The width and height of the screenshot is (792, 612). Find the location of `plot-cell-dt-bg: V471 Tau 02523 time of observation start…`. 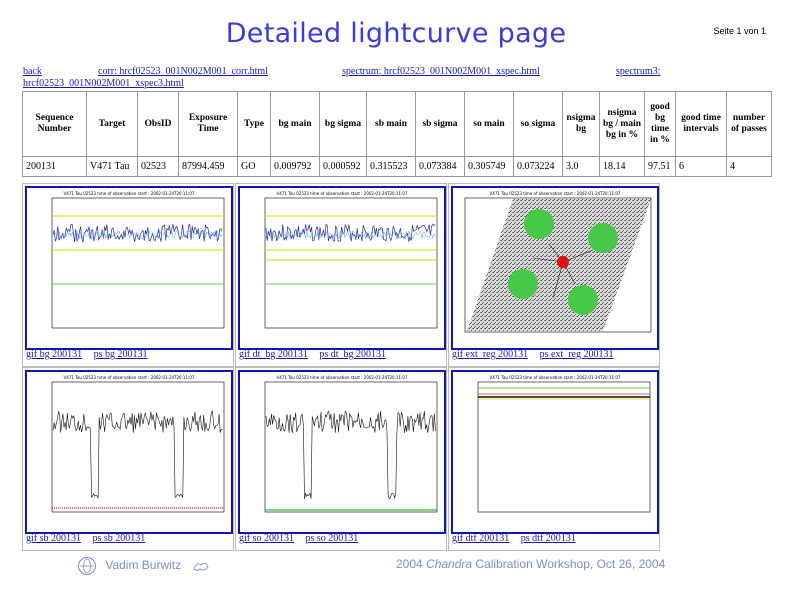

plot-cell-dt-bg: V471 Tau 02523 time of observation start… is located at coordinates (341, 275).